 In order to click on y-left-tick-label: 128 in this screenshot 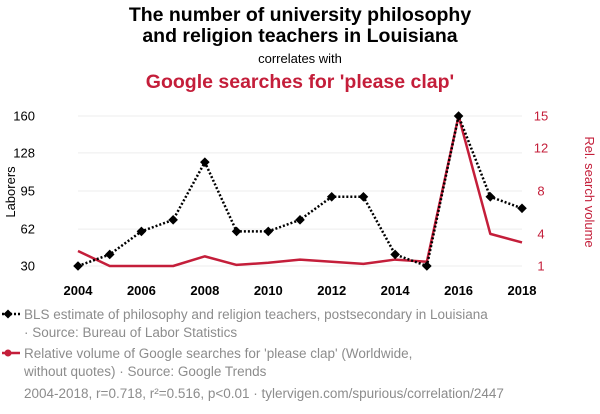, I will do `click(24, 152)`.